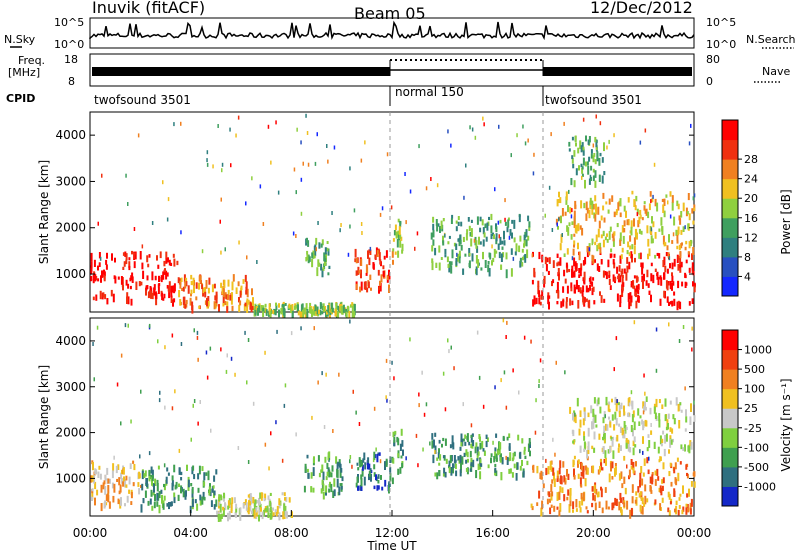 The width and height of the screenshot is (800, 554). What do you see at coordinates (69, 44) in the screenshot?
I see `nsky-tick-bottom-left: 10^0` at bounding box center [69, 44].